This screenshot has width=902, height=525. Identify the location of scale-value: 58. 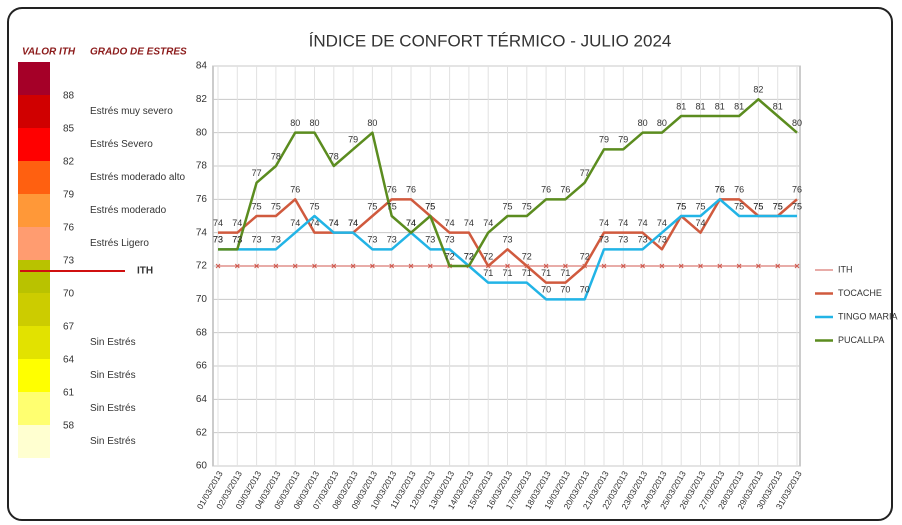
(69, 426).